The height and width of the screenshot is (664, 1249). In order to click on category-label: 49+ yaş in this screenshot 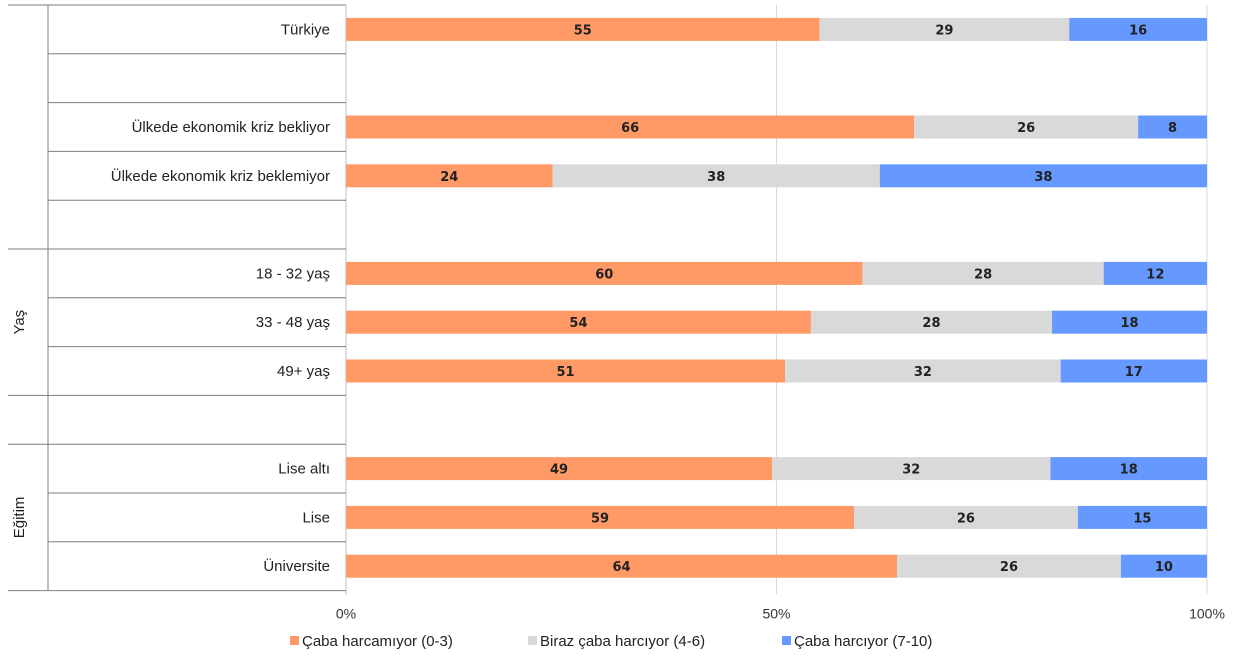, I will do `click(303, 371)`.